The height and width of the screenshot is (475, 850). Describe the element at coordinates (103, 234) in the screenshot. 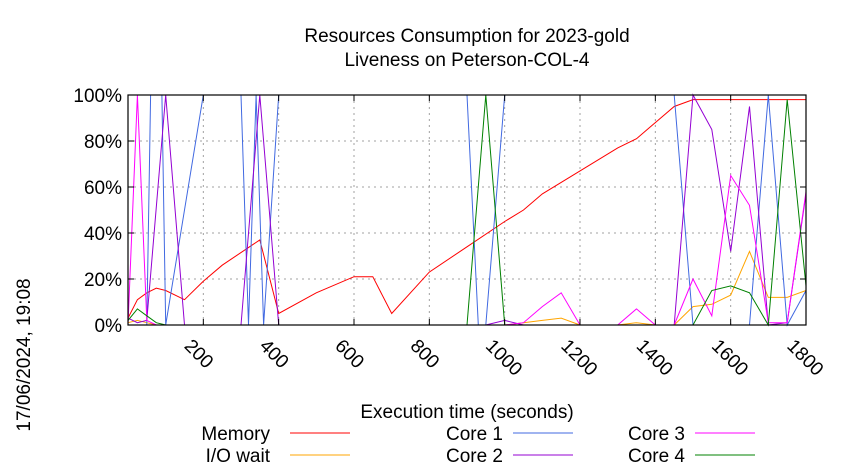

I see `y-tick-label: 40%` at that location.